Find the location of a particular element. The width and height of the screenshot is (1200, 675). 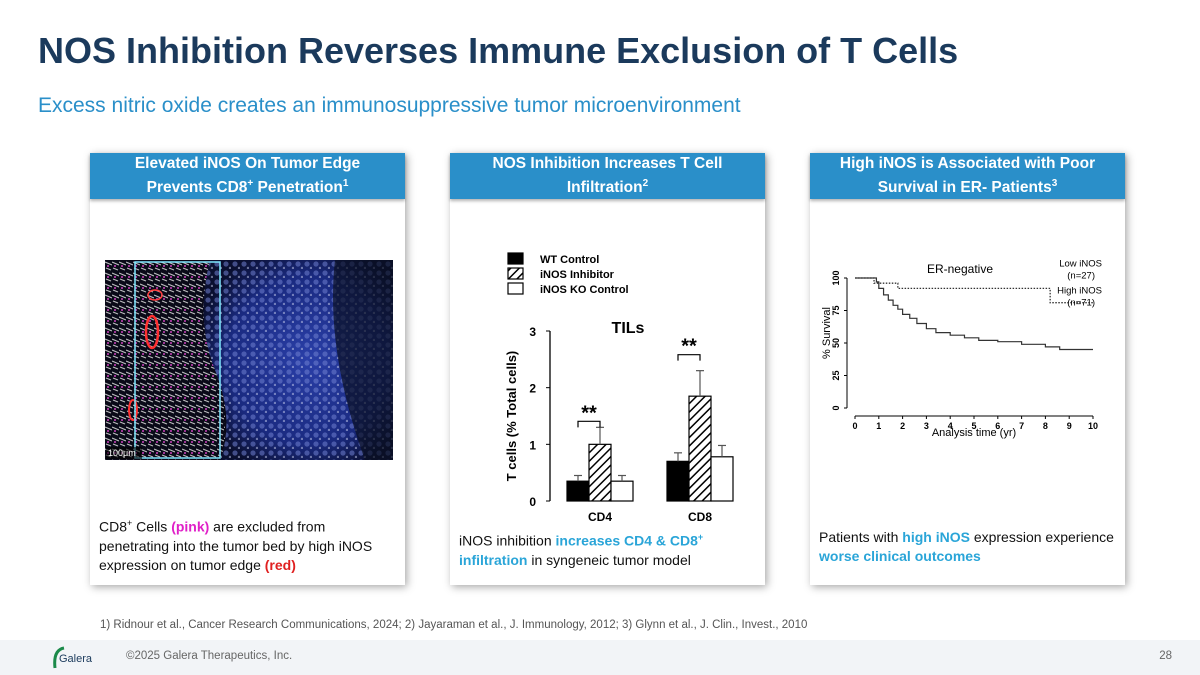

caption-highlight-red: (red) is located at coordinates (280, 564).